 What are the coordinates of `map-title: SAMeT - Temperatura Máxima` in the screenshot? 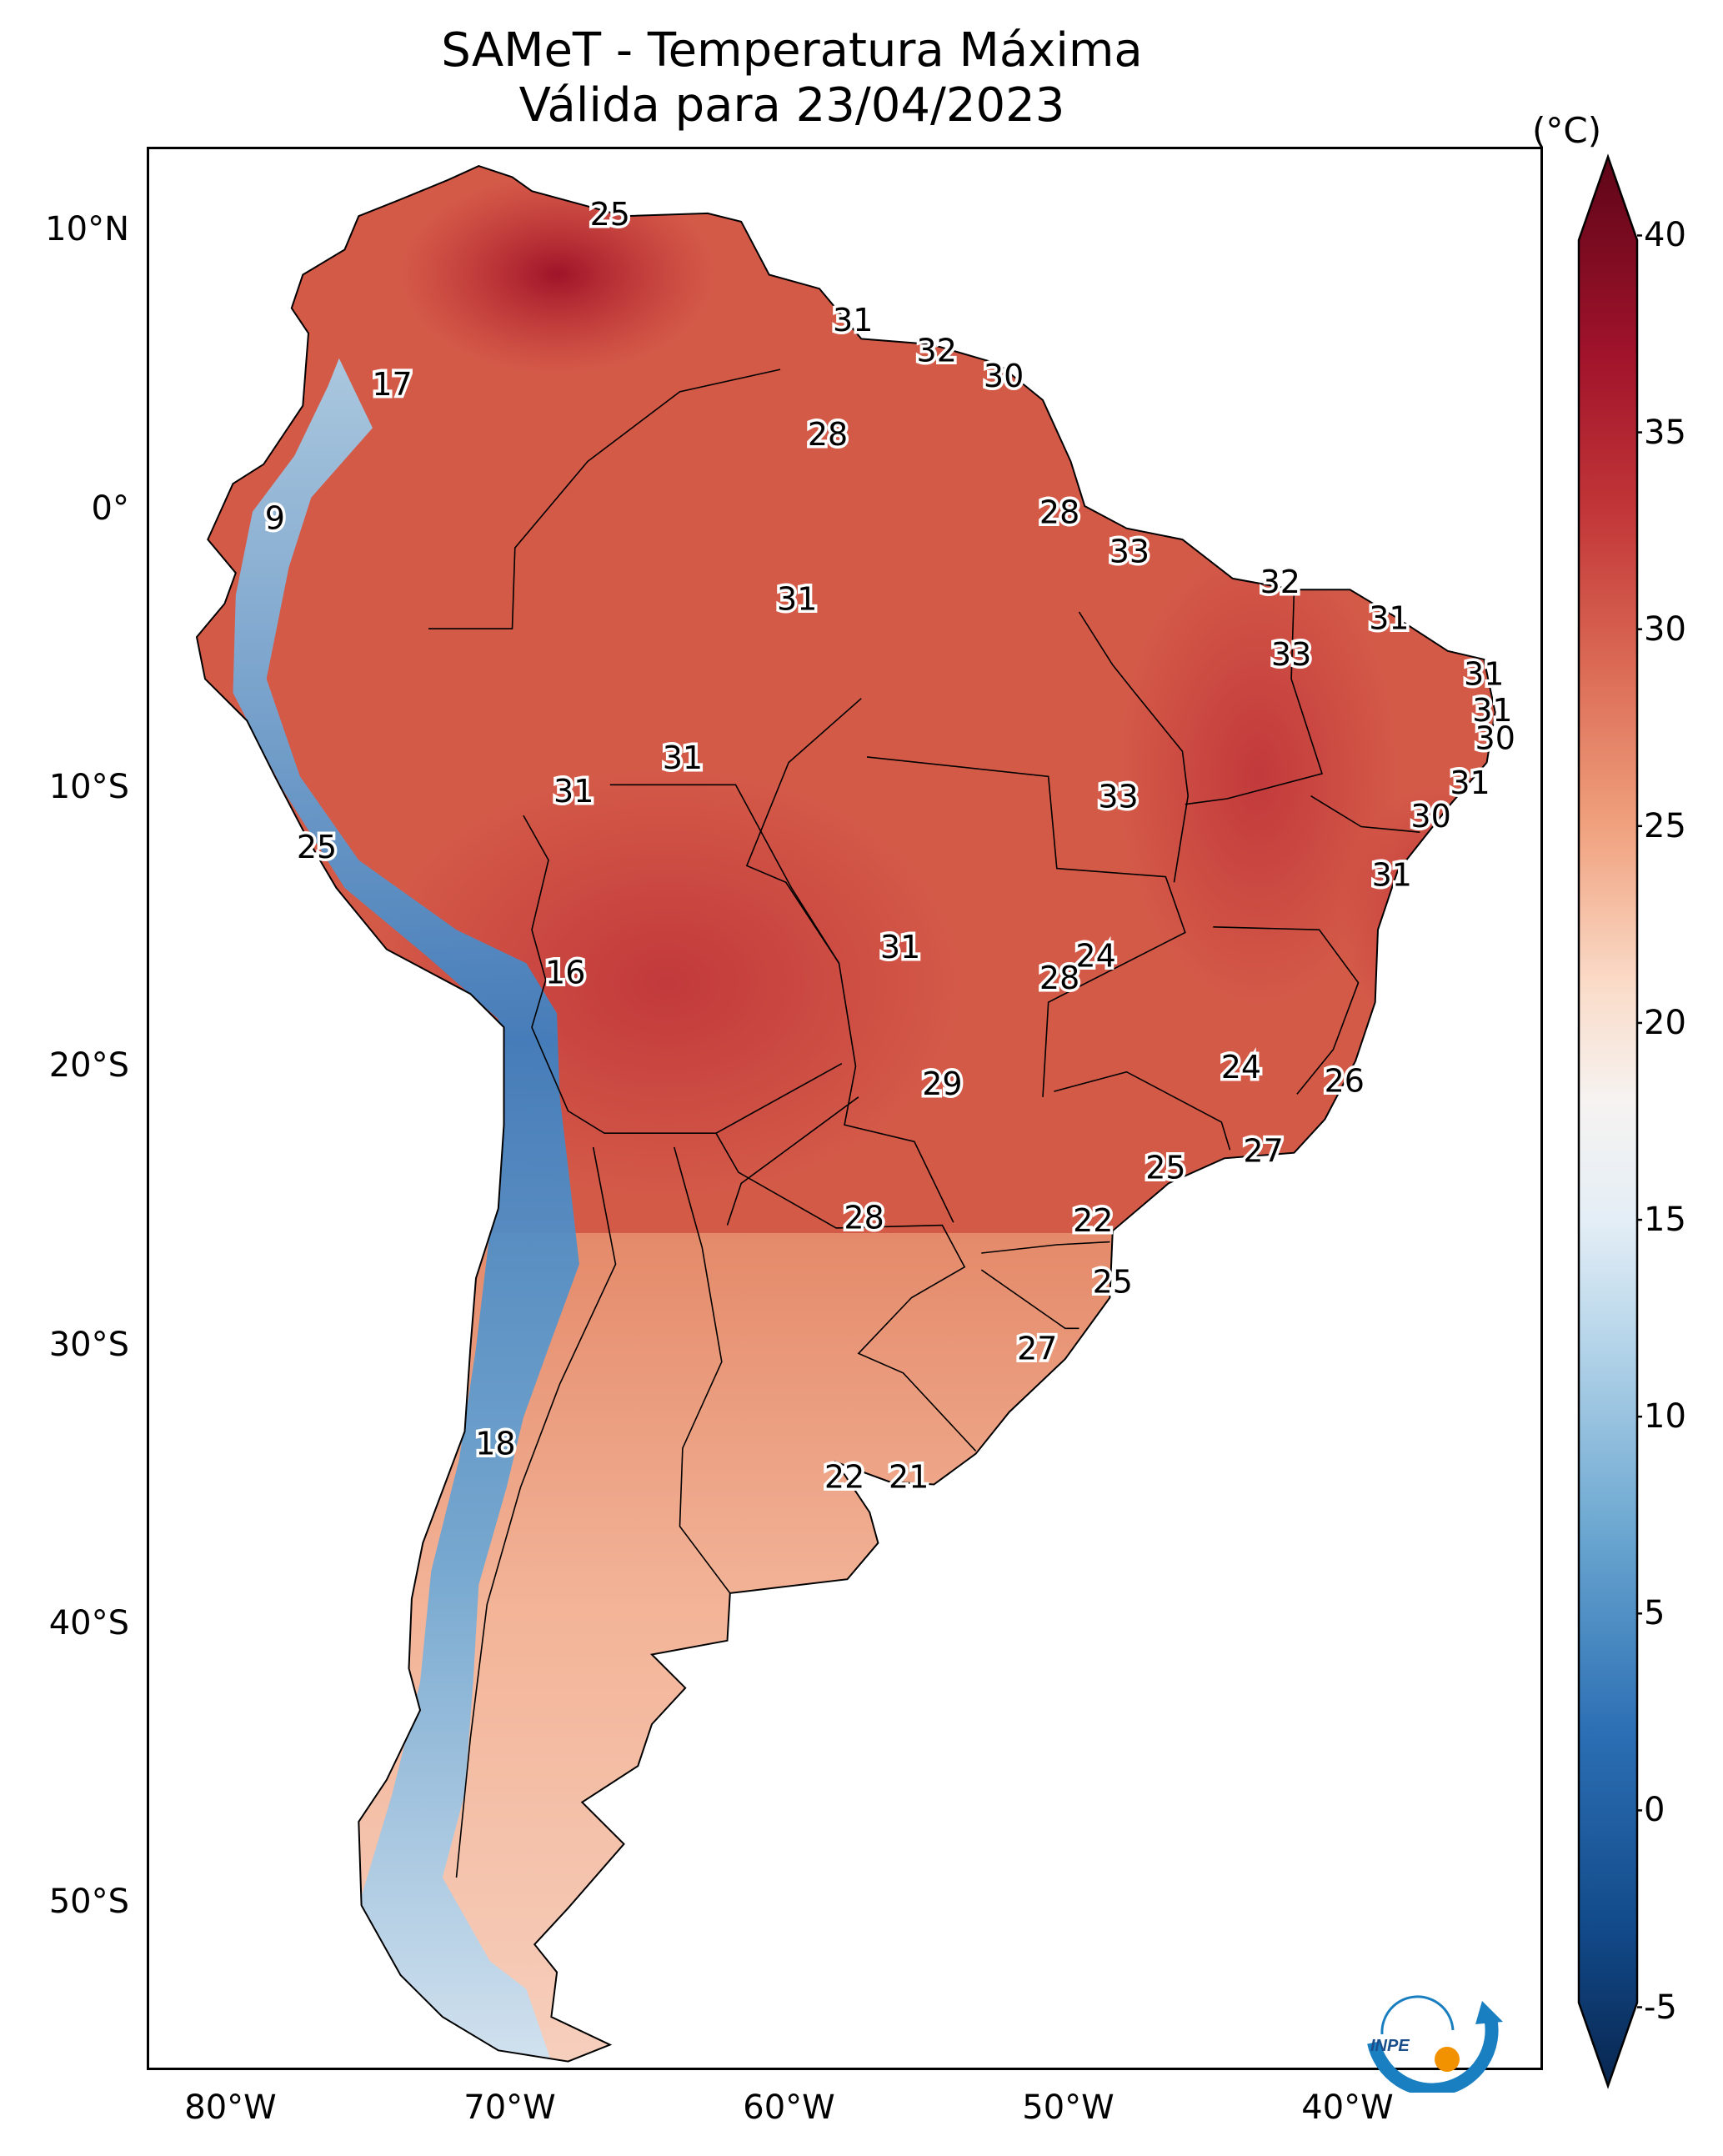 It's located at (792, 51).